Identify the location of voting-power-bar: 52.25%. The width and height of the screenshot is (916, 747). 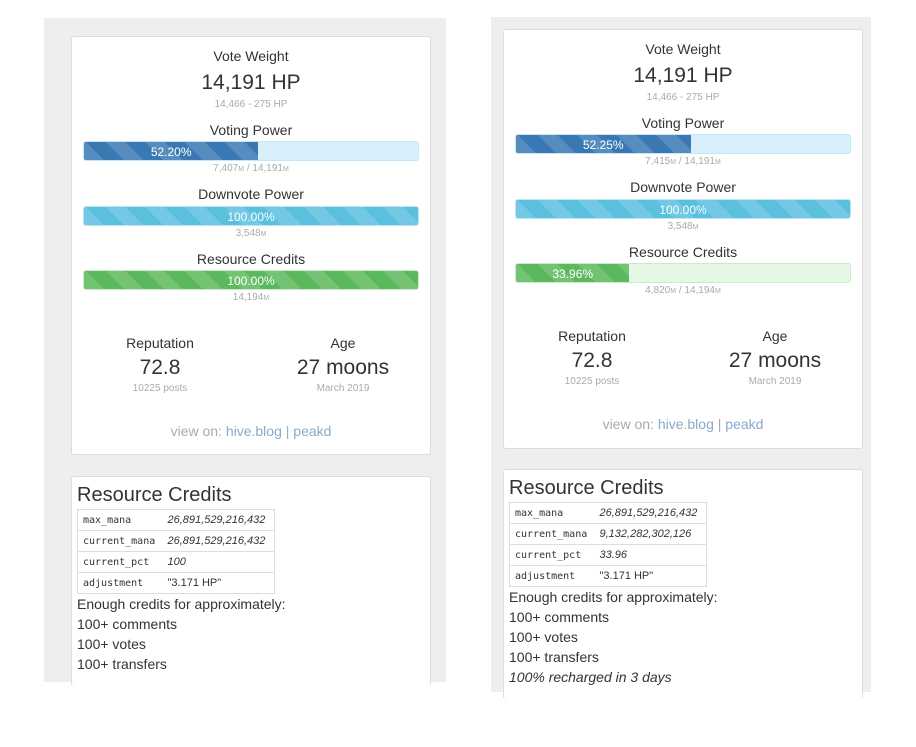
(683, 144).